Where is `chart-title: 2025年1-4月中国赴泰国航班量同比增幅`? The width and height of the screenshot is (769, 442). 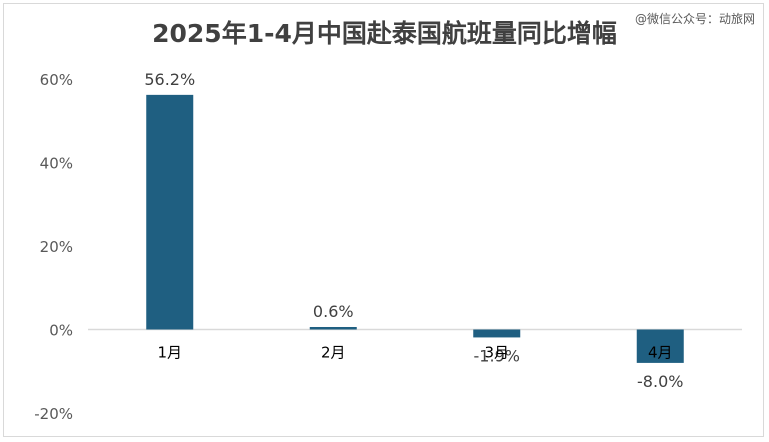
chart-title: 2025年1-4月中国赴泰国航班量同比增幅 is located at coordinates (384, 33).